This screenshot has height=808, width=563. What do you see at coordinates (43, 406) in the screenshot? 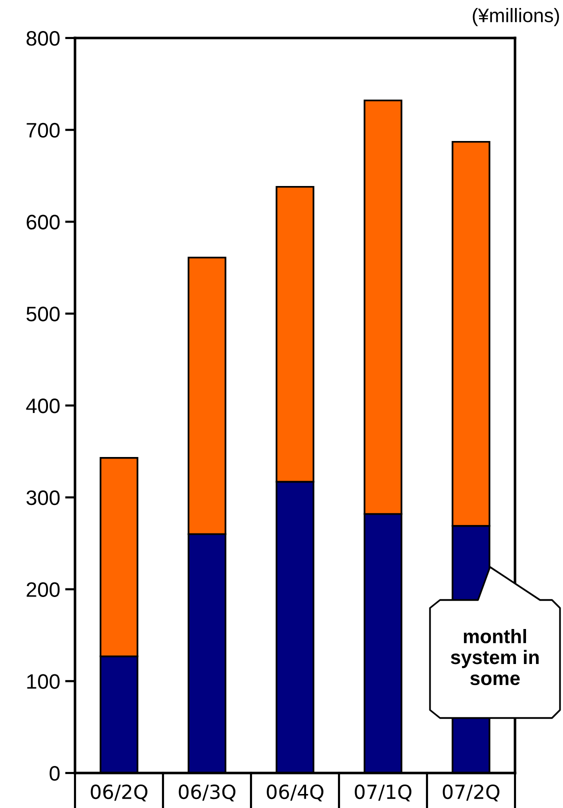
I see `y-tick-label: 400` at bounding box center [43, 406].